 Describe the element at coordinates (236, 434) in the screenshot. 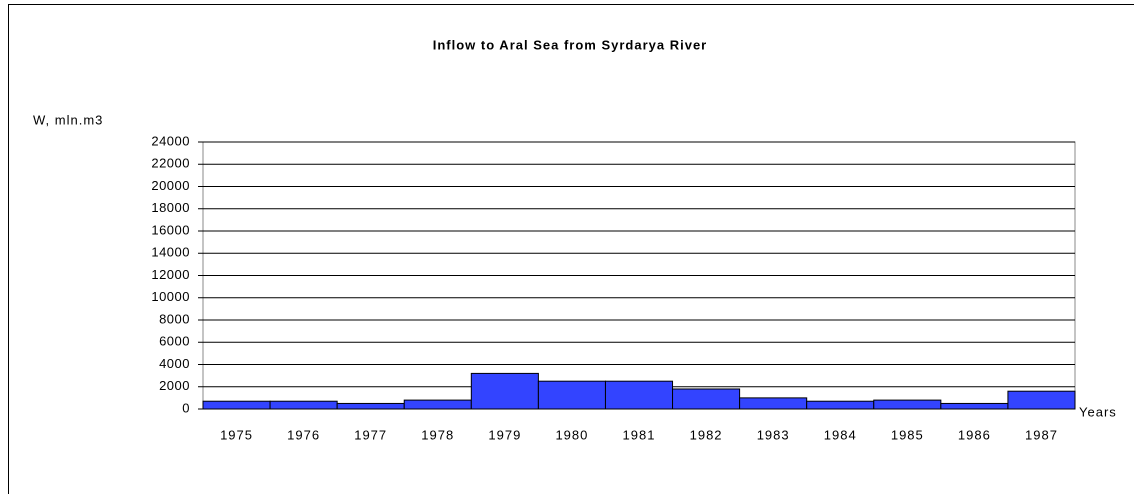

I see `x-tick-label: 1975` at that location.